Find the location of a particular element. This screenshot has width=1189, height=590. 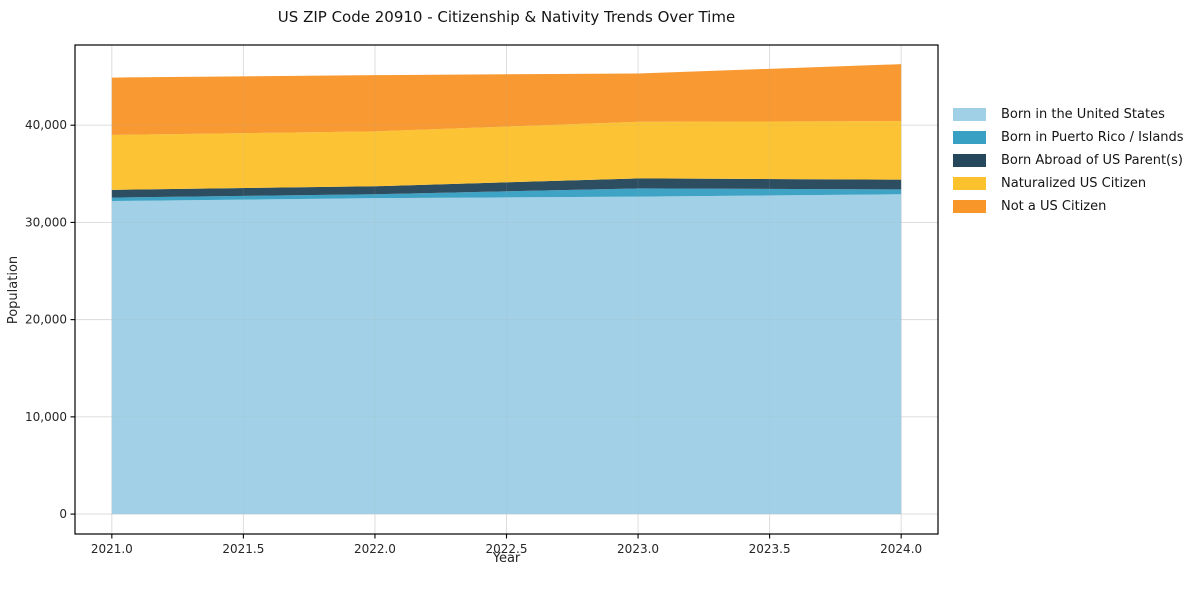

legend-item: Naturalized US Citizen is located at coordinates (1068, 183).